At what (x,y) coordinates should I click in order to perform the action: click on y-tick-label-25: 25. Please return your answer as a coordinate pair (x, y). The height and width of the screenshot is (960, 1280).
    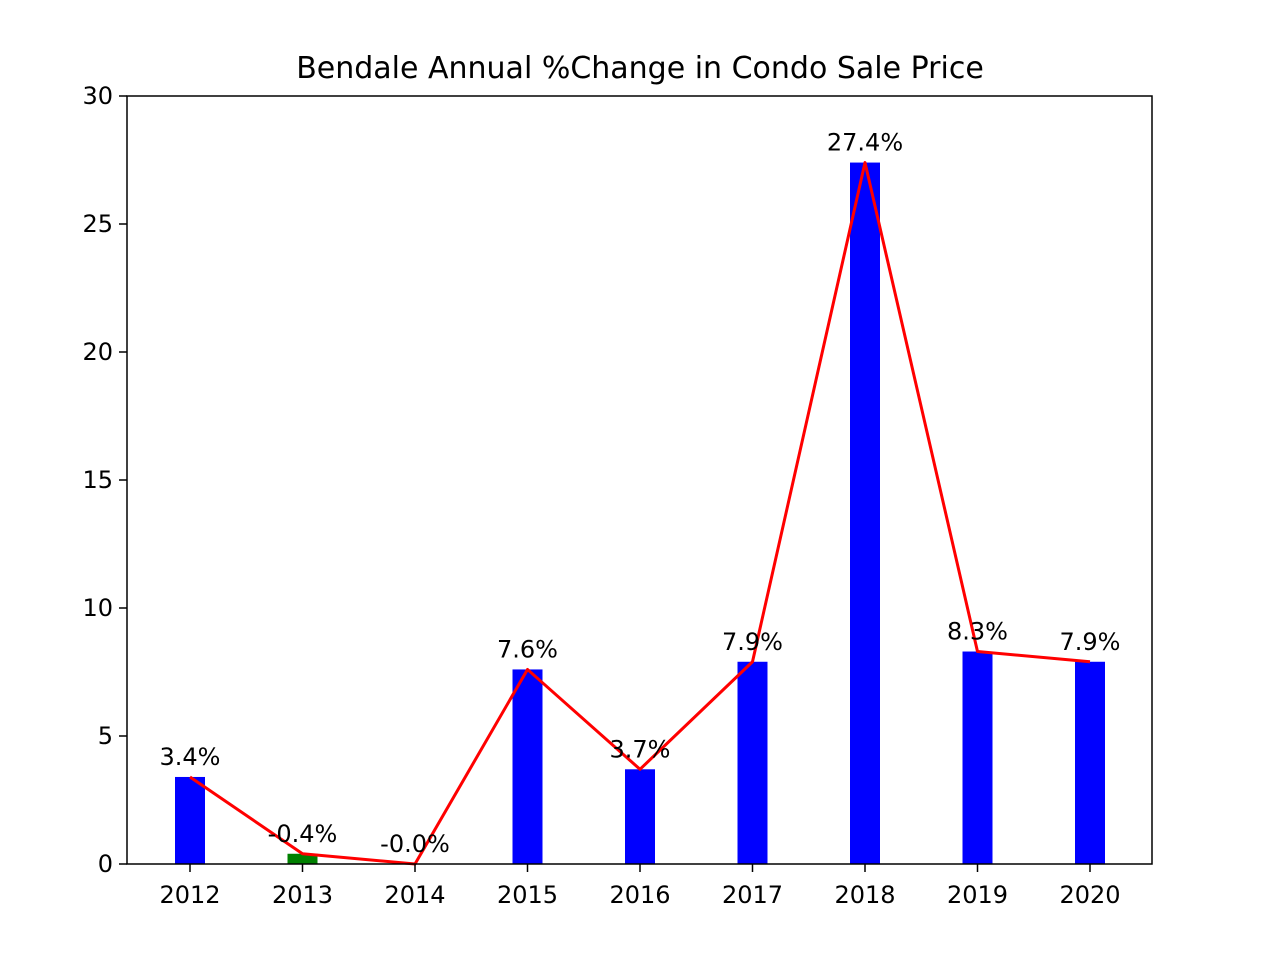
    Looking at the image, I should click on (97, 224).